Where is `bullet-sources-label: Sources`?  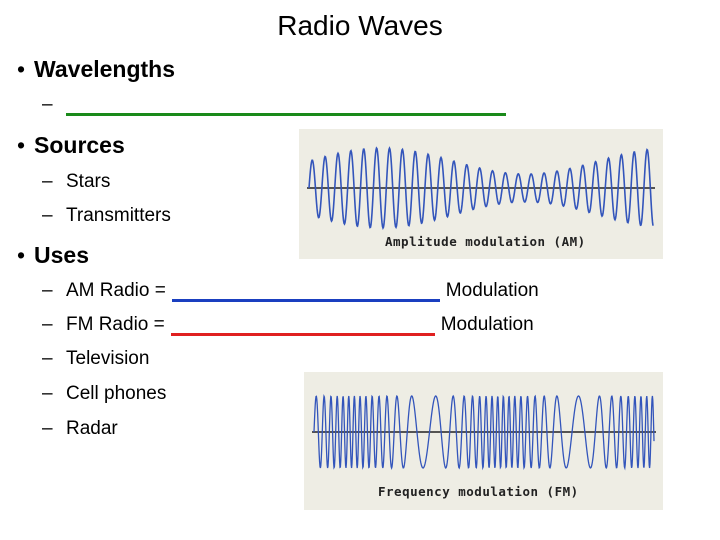
bullet-sources-label: Sources is located at coordinates (79, 145).